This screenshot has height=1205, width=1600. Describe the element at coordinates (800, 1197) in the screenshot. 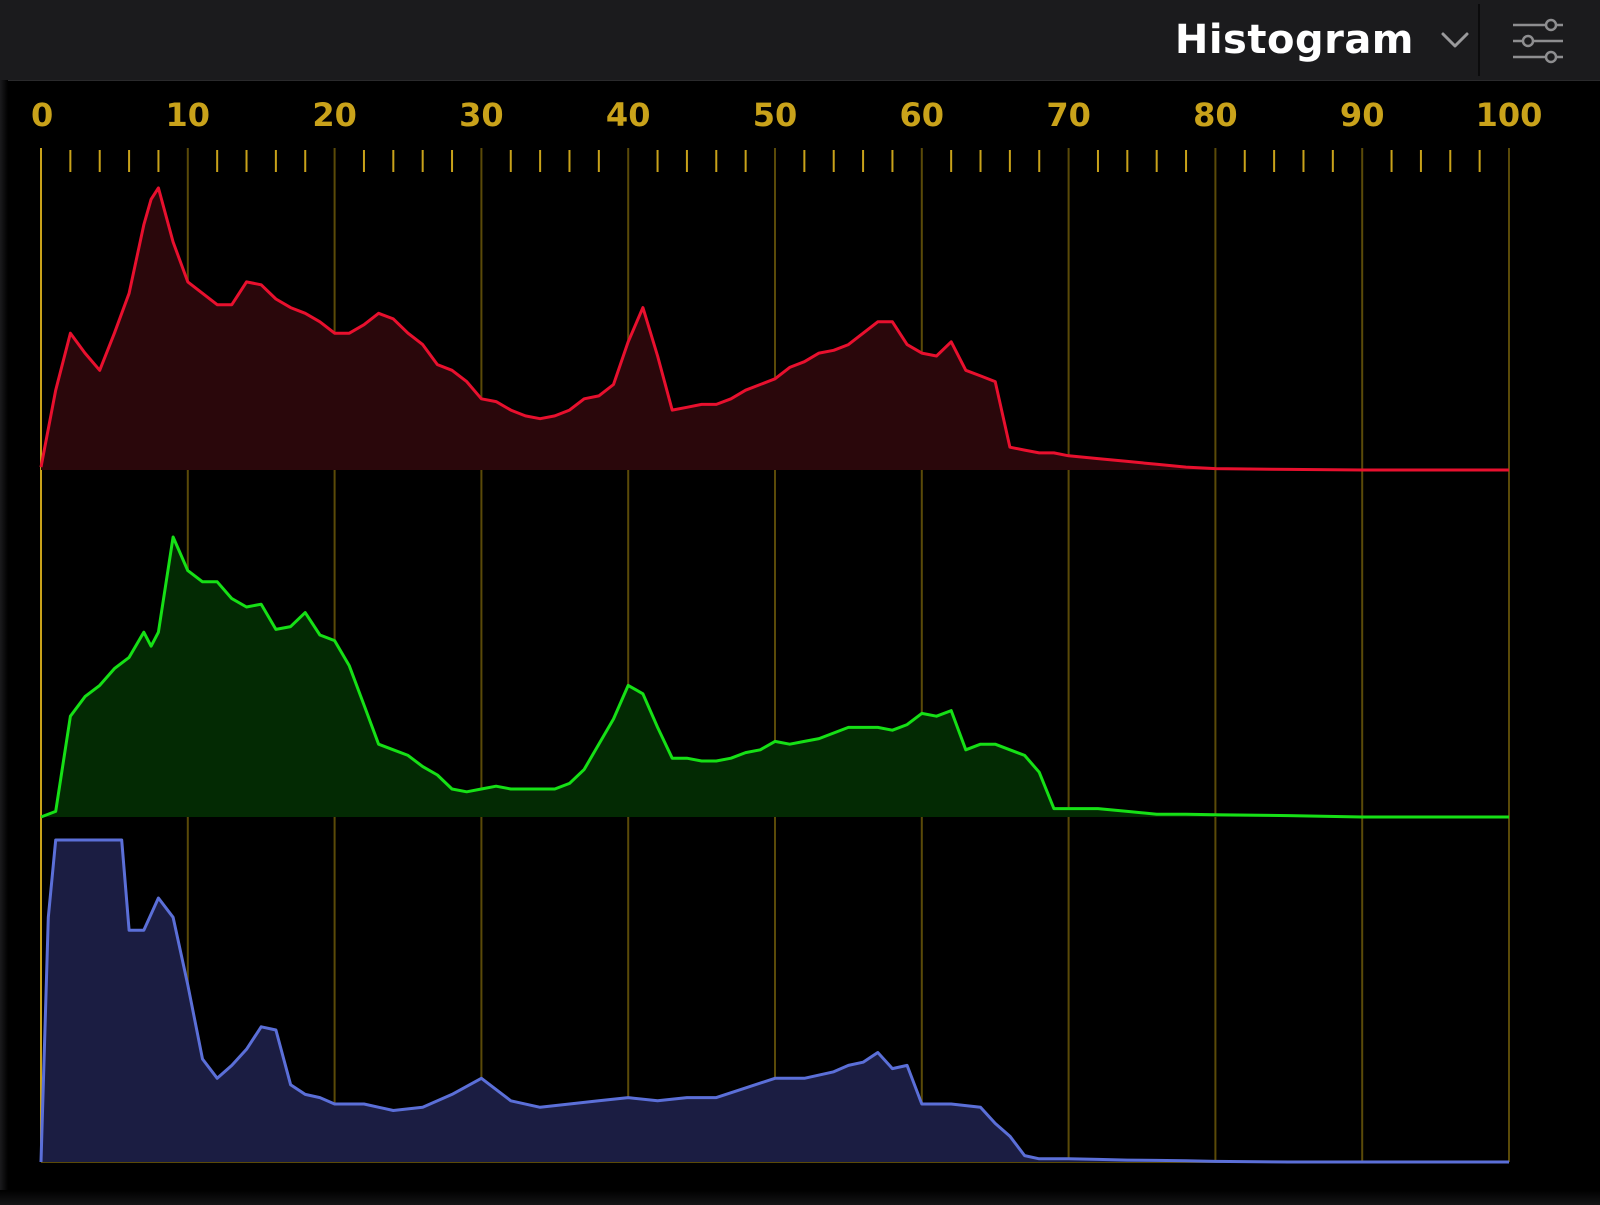

I see `panel-footer` at that location.